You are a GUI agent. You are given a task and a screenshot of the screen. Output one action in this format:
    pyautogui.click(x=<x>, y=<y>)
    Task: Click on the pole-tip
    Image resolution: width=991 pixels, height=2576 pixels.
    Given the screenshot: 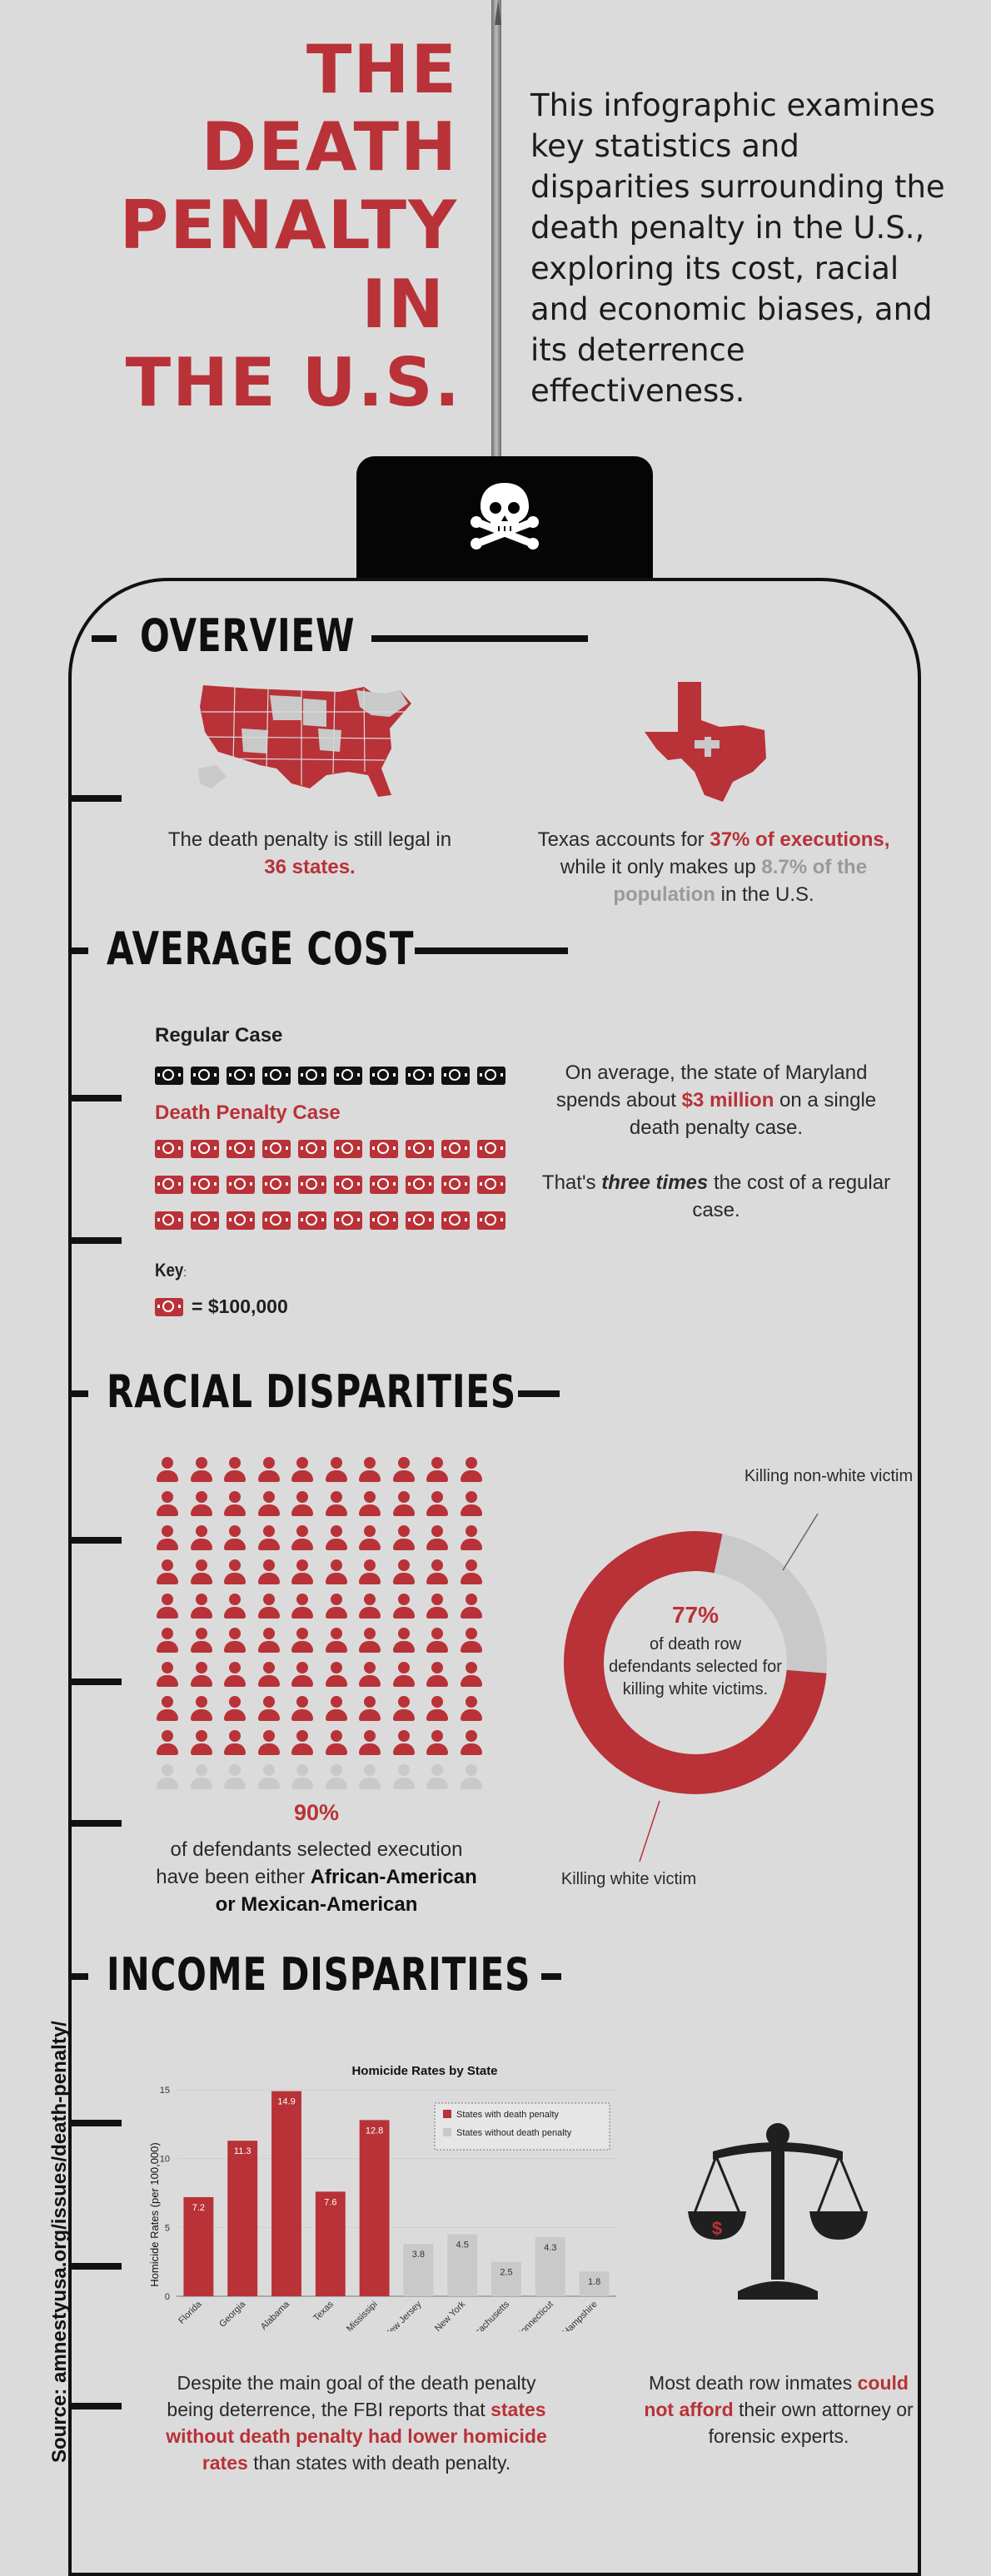 What is the action you would take?
    pyautogui.click(x=498, y=12)
    